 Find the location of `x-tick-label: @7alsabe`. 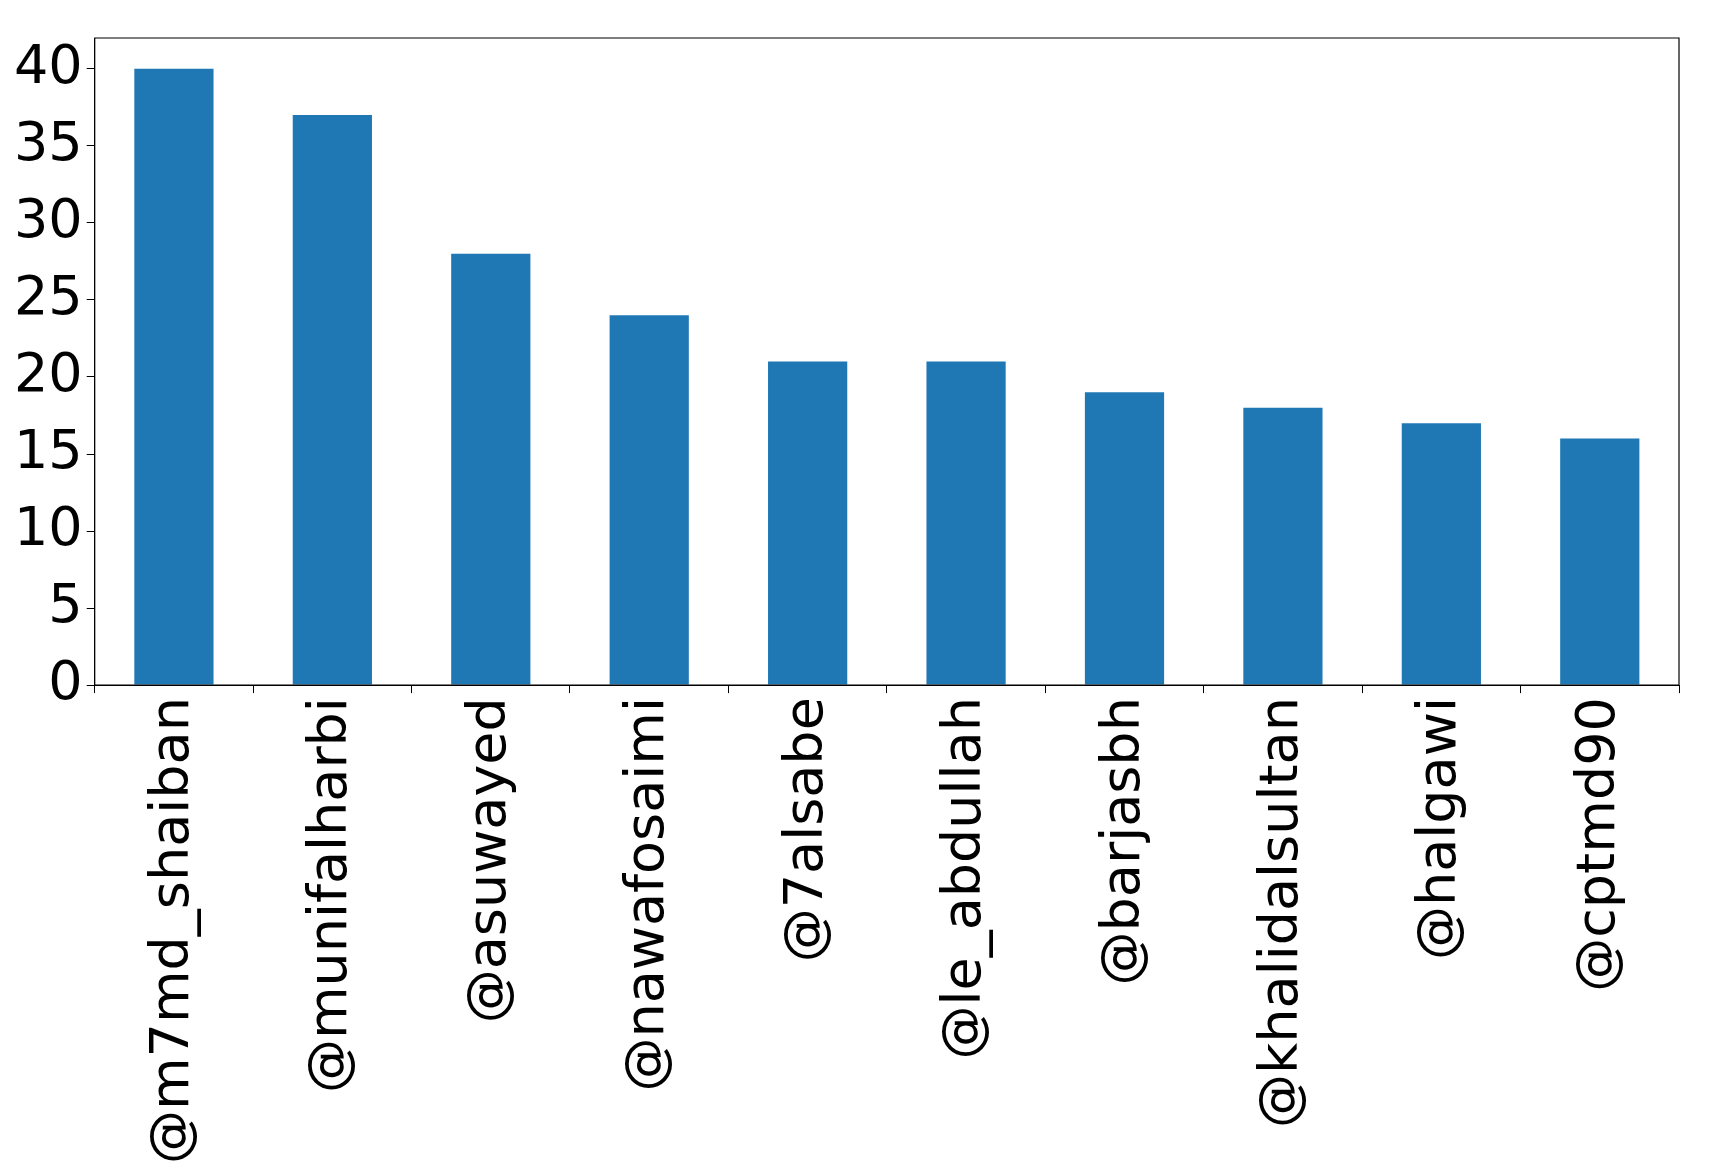

x-tick-label: @7alsabe is located at coordinates (803, 830).